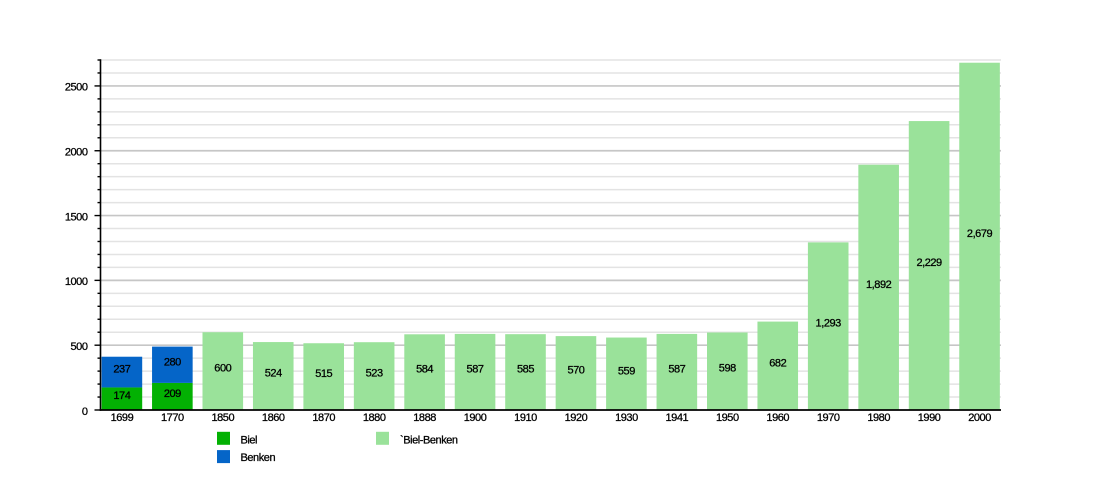 Image resolution: width=1100 pixels, height=500 pixels. Describe the element at coordinates (777, 363) in the screenshot. I see `svg-text: 682` at that location.